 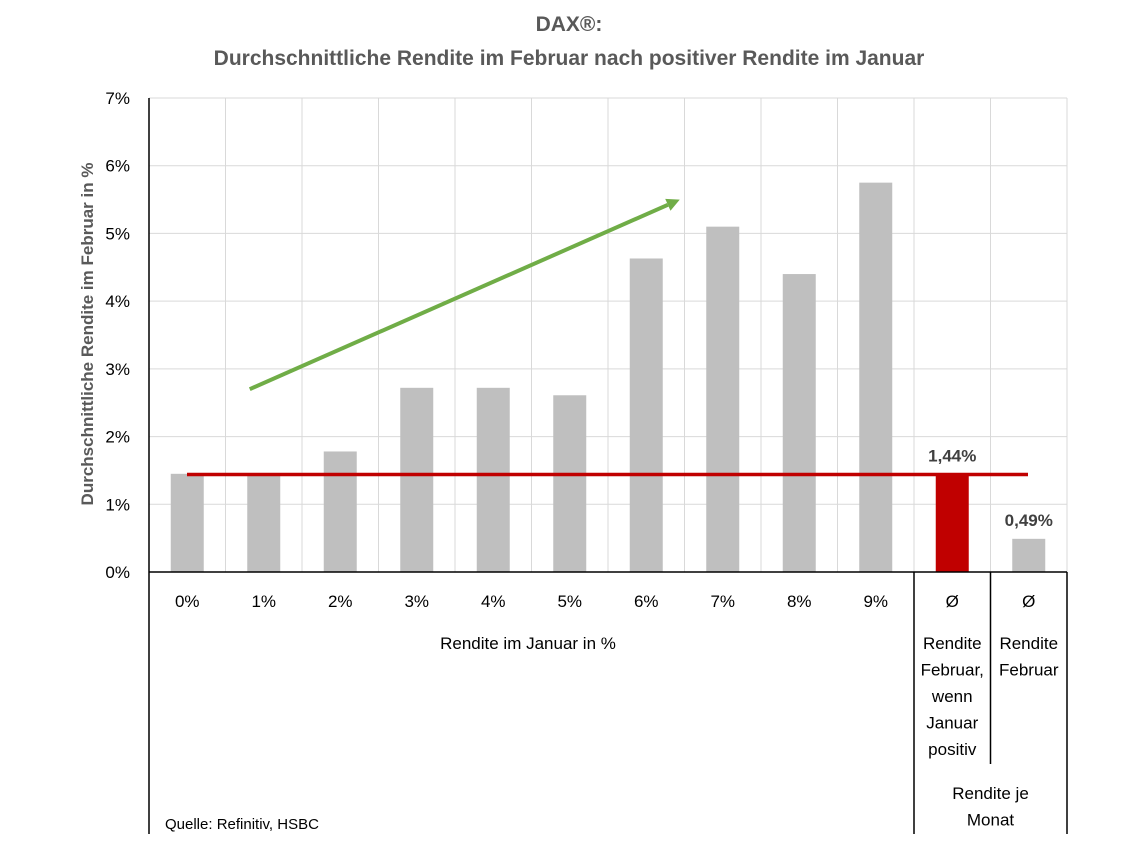 What do you see at coordinates (799, 601) in the screenshot?
I see `x-tick-label: 8%` at bounding box center [799, 601].